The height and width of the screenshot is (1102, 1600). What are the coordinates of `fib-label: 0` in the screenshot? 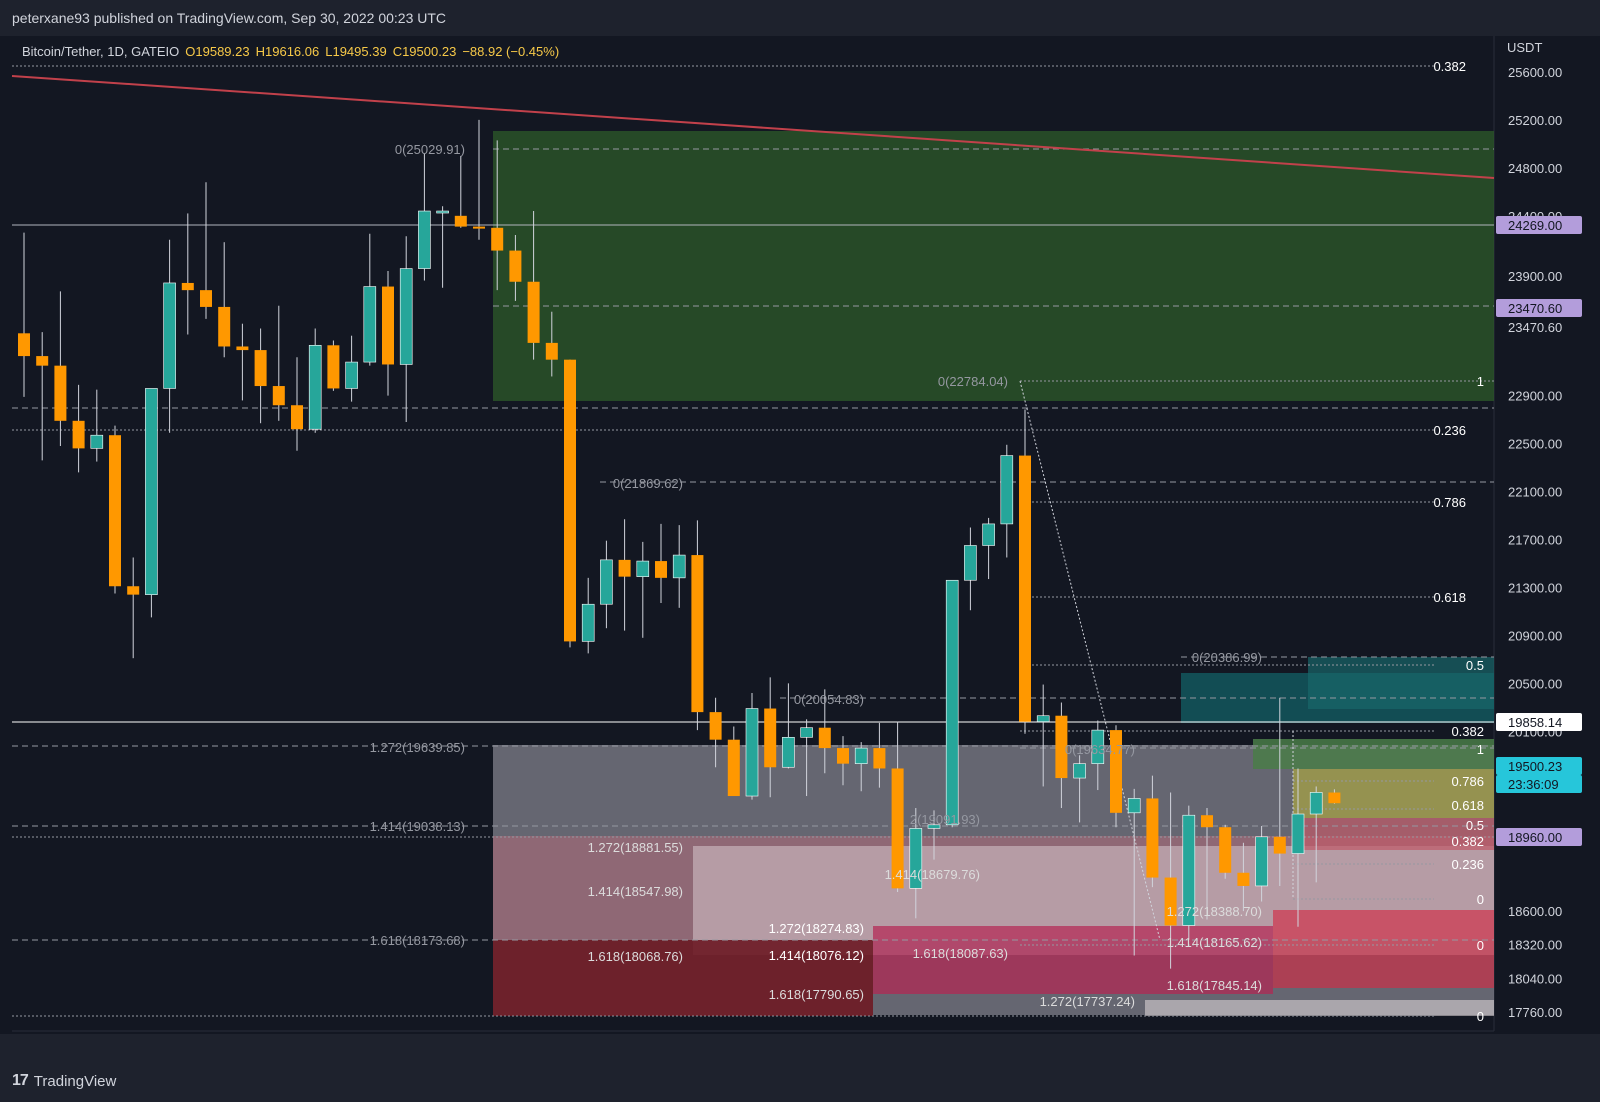 It's located at (1480, 945).